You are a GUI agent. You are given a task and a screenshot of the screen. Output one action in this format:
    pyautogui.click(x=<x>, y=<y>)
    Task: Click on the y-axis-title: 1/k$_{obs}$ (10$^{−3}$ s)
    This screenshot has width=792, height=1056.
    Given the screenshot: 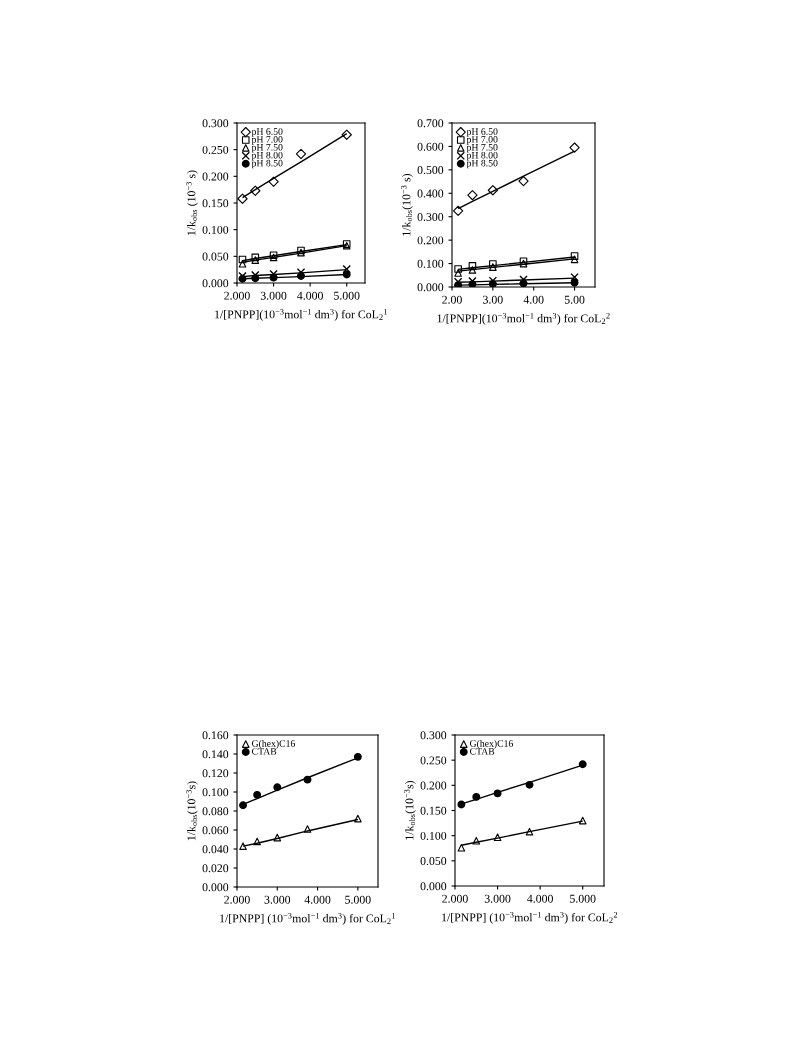 What is the action you would take?
    pyautogui.click(x=192, y=203)
    